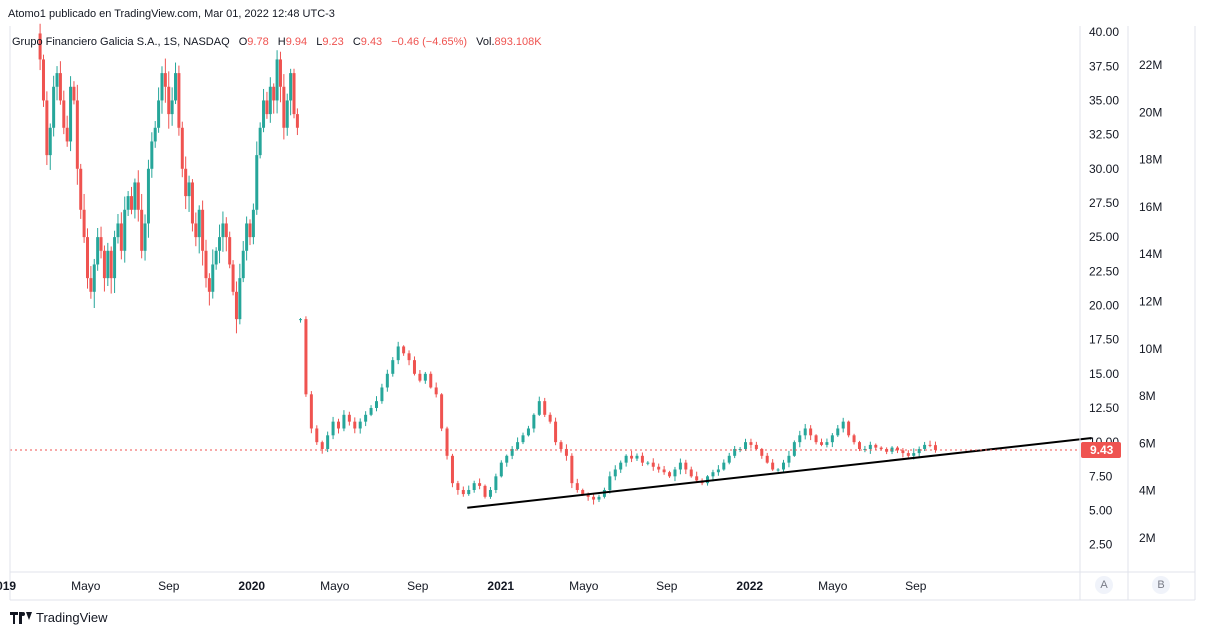 The width and height of the screenshot is (1205, 635). I want to click on volume-tick-label: 20M, so click(1150, 112).